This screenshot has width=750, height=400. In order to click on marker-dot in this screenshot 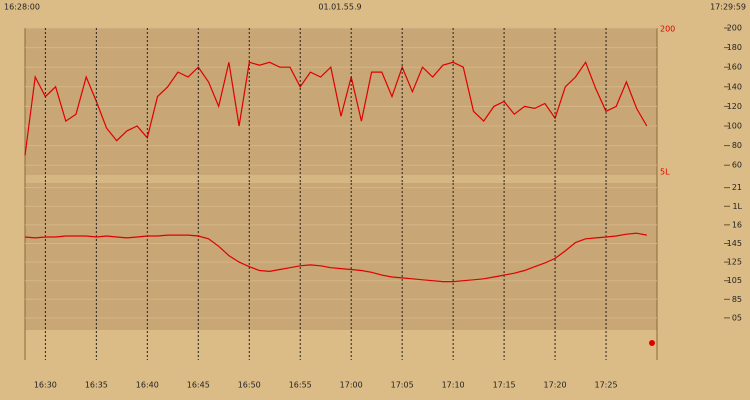, I will do `click(652, 343)`.